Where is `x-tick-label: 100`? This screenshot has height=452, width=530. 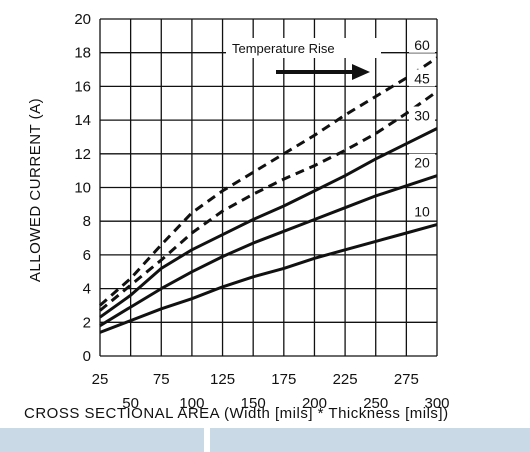 x-tick-label: 100 is located at coordinates (191, 403).